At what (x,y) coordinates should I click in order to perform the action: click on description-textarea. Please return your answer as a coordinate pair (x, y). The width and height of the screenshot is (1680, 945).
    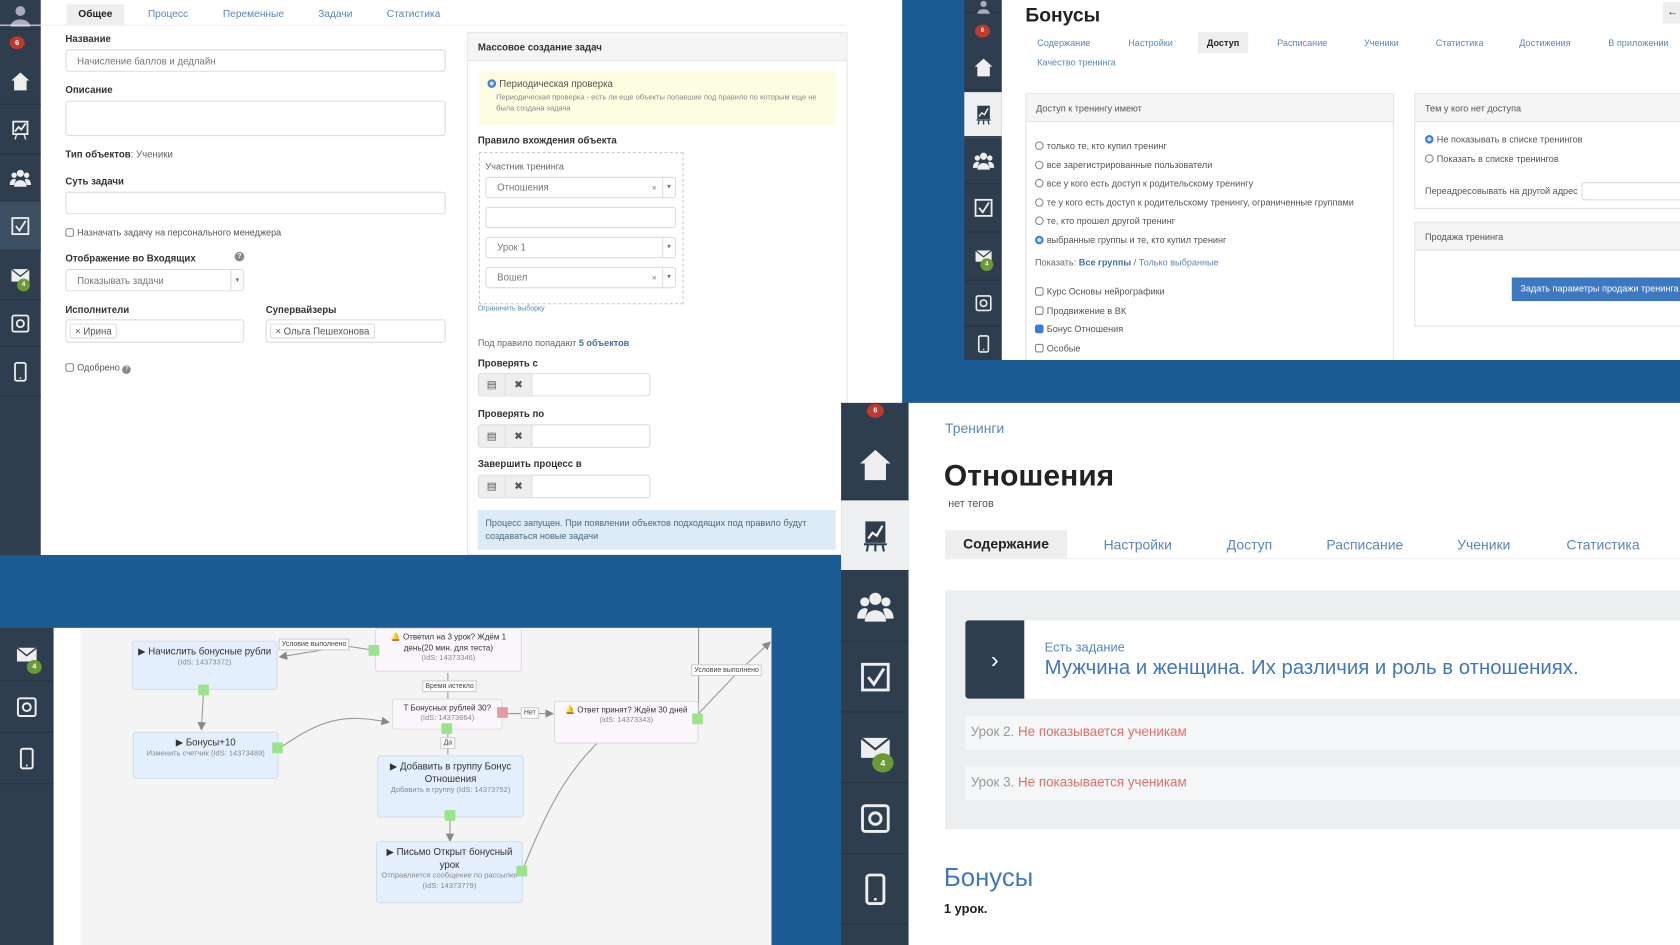
    Looking at the image, I should click on (255, 118).